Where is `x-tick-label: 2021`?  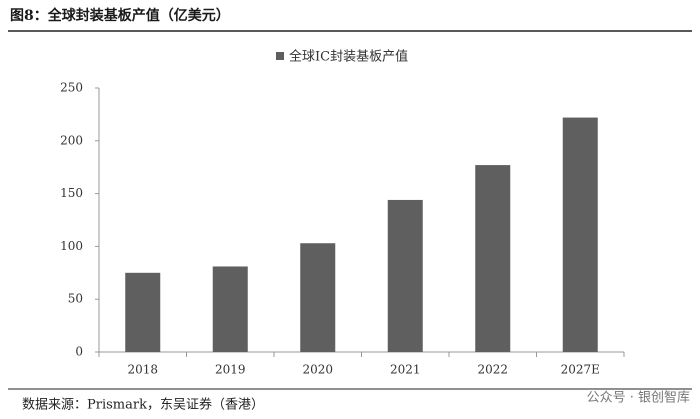
x-tick-label: 2021 is located at coordinates (405, 370).